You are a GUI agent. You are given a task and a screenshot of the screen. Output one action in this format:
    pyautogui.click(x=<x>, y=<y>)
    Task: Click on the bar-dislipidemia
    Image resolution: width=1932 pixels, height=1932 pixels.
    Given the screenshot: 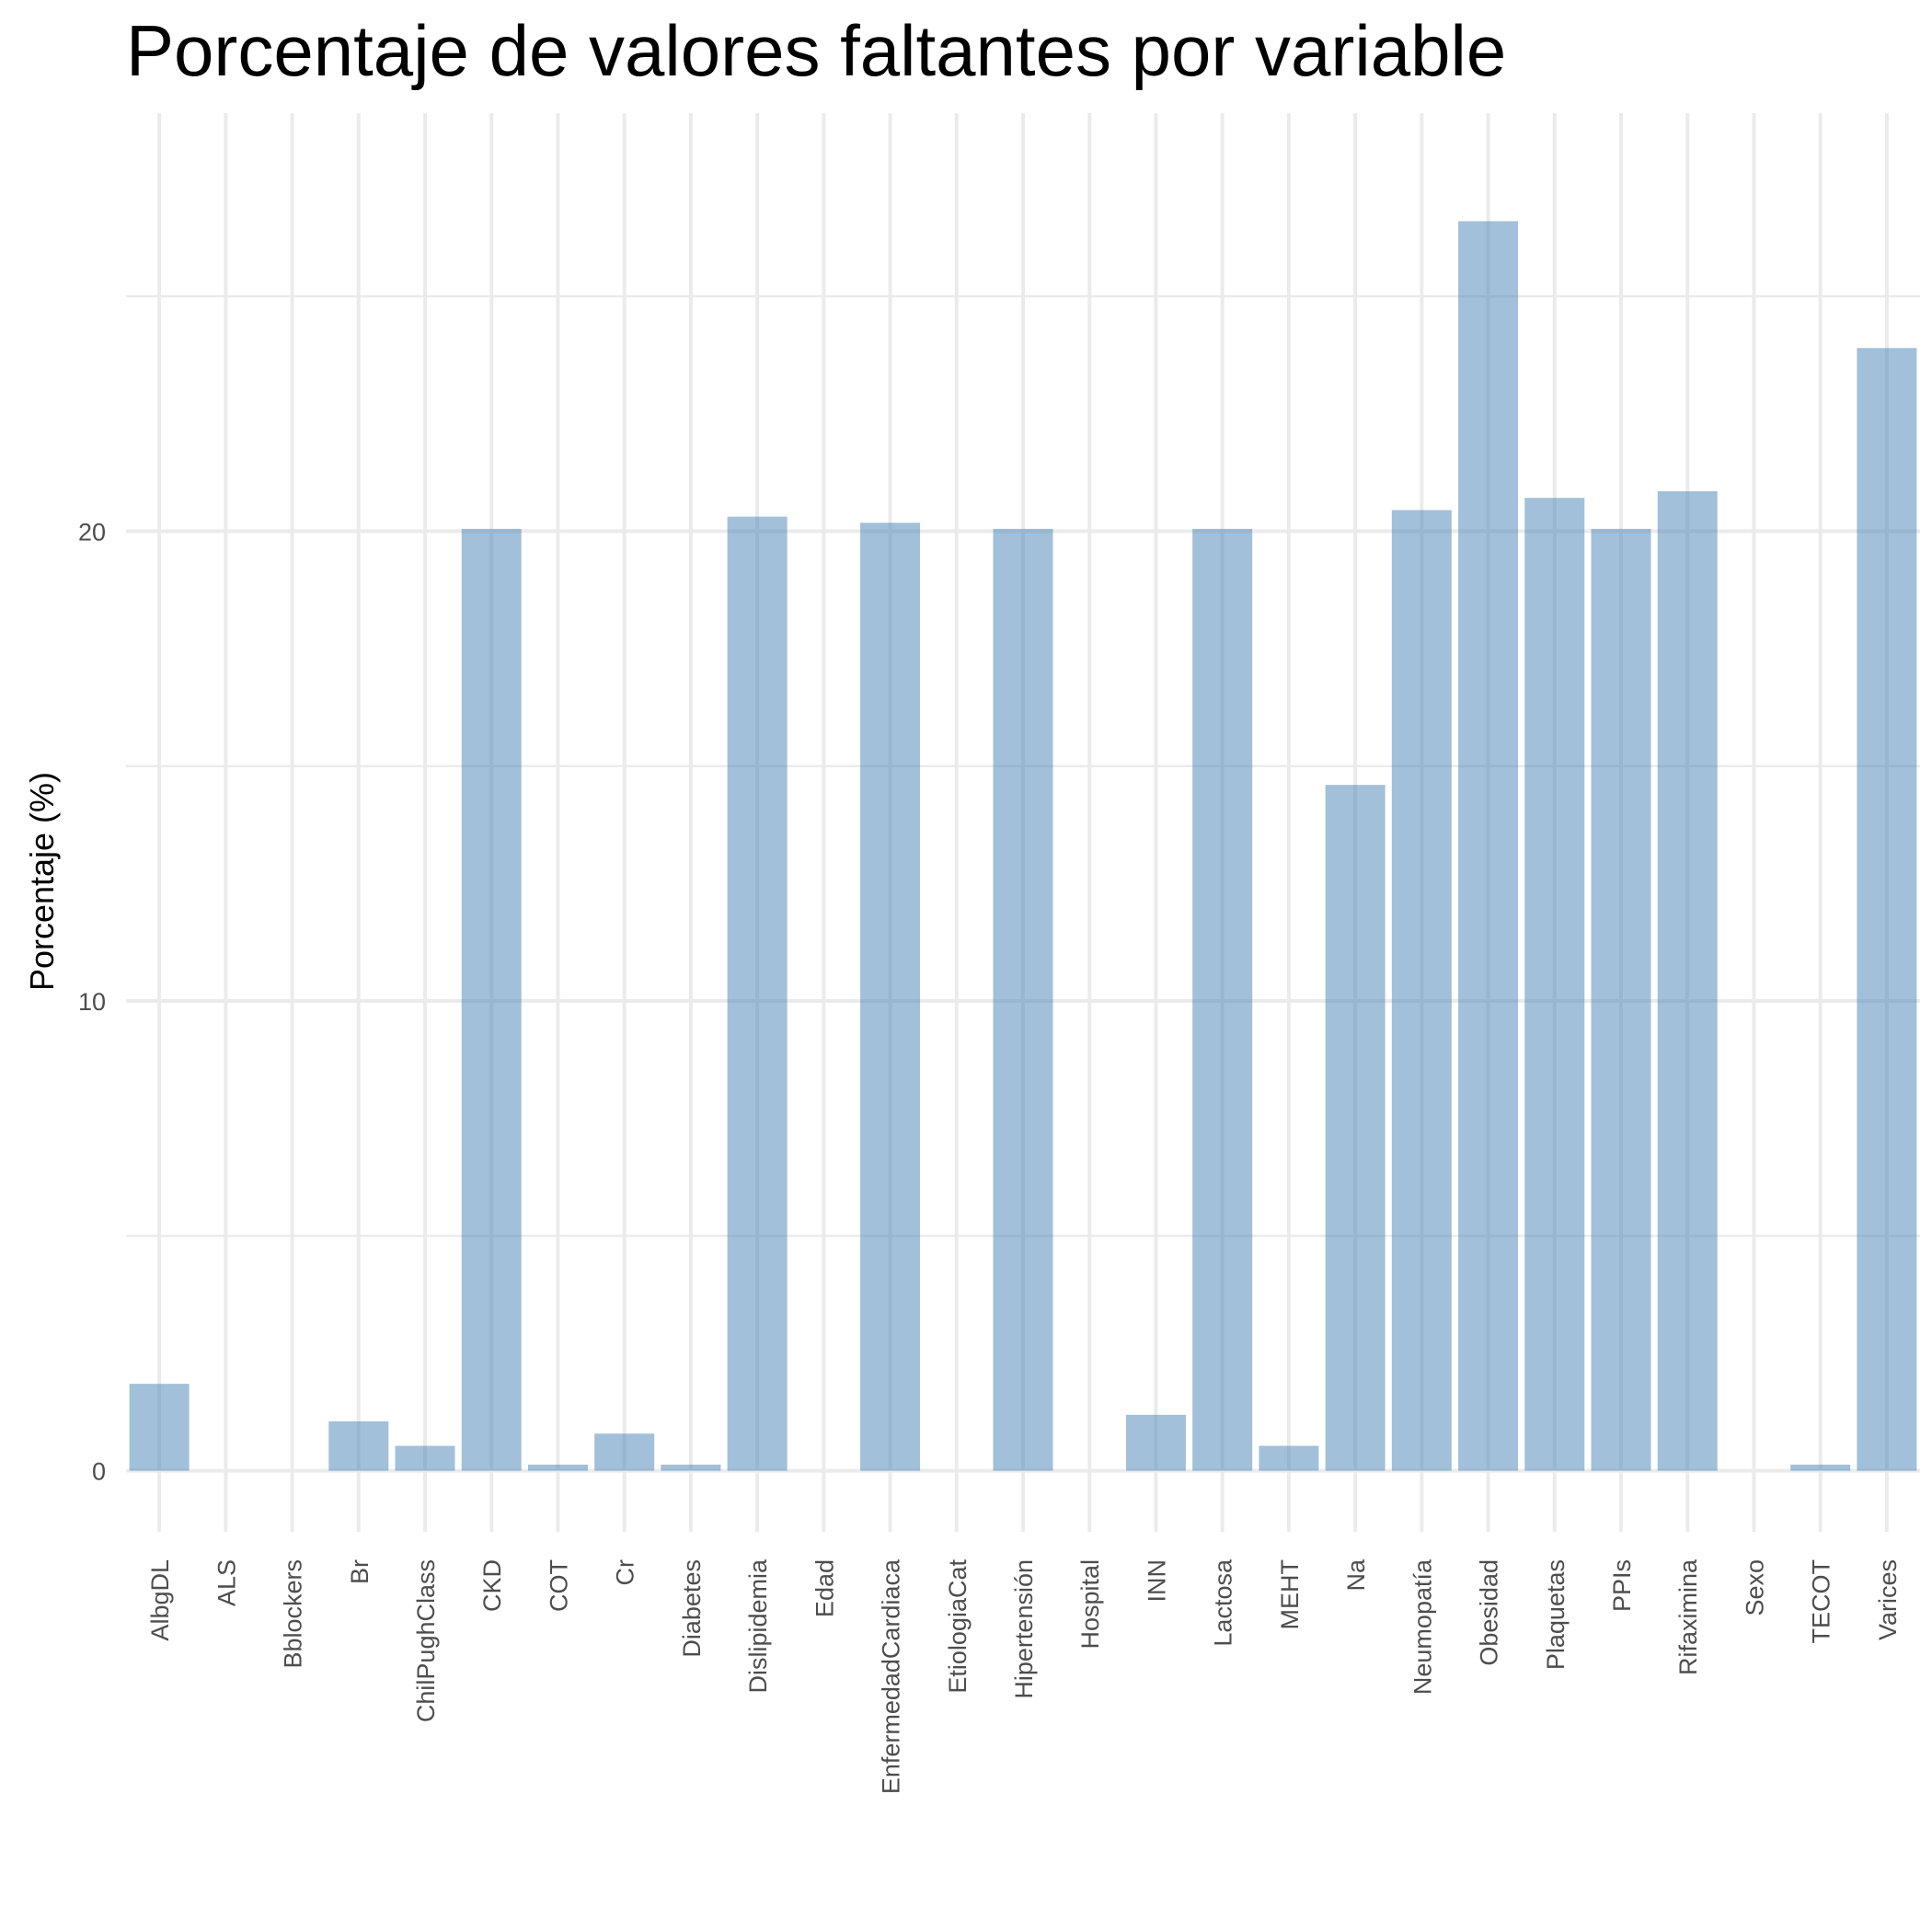 What is the action you would take?
    pyautogui.click(x=757, y=993)
    